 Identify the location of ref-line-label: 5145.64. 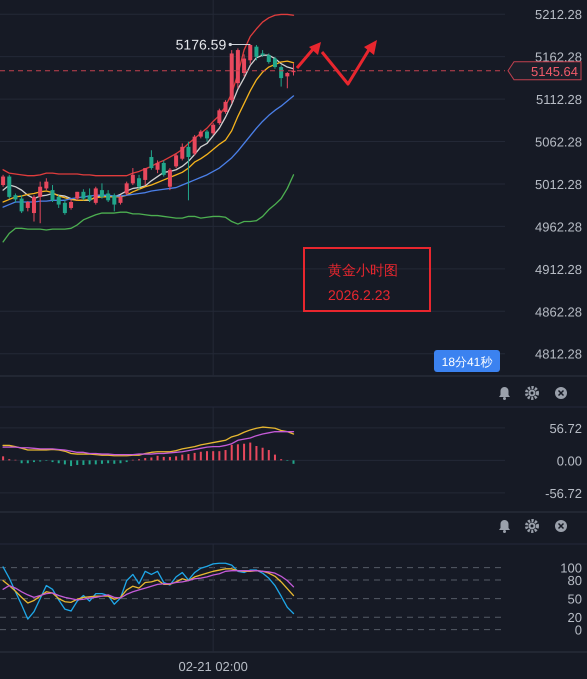
(554, 71).